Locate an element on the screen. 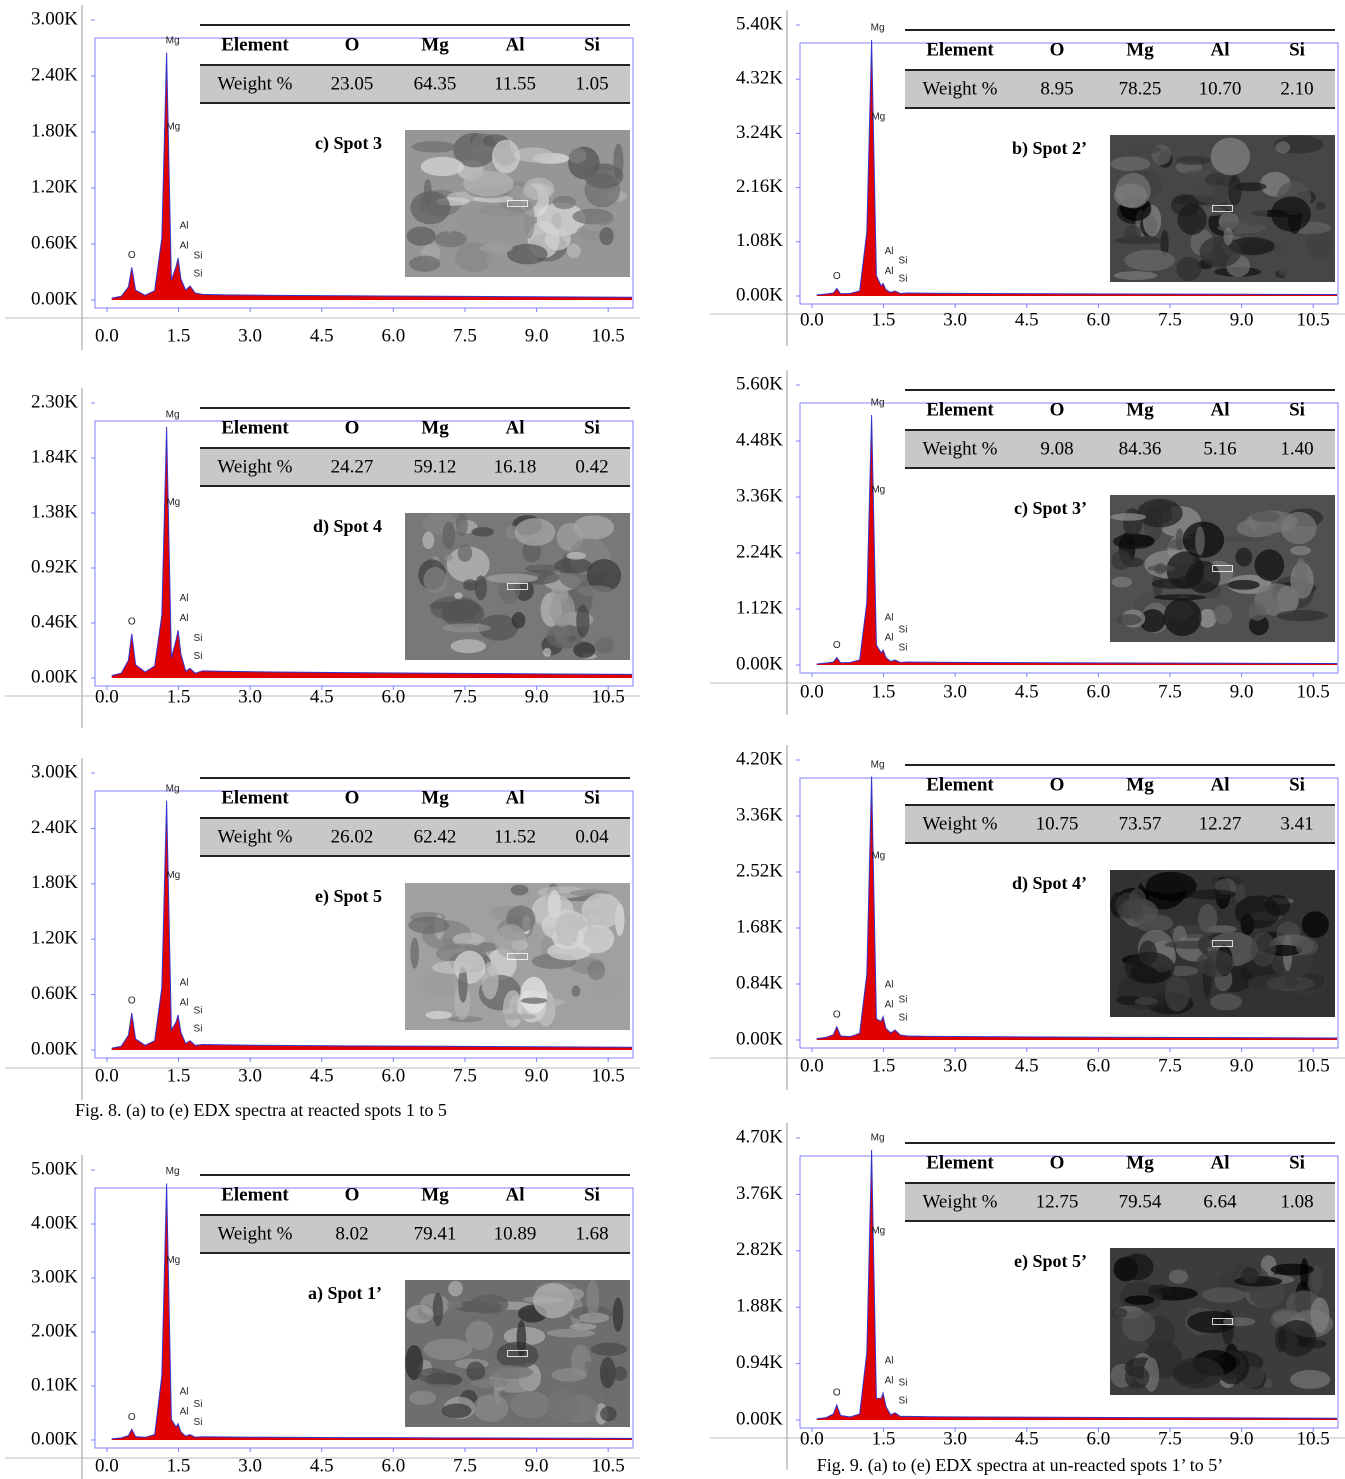  y-tick-label: 2.00K is located at coordinates (54, 1330).